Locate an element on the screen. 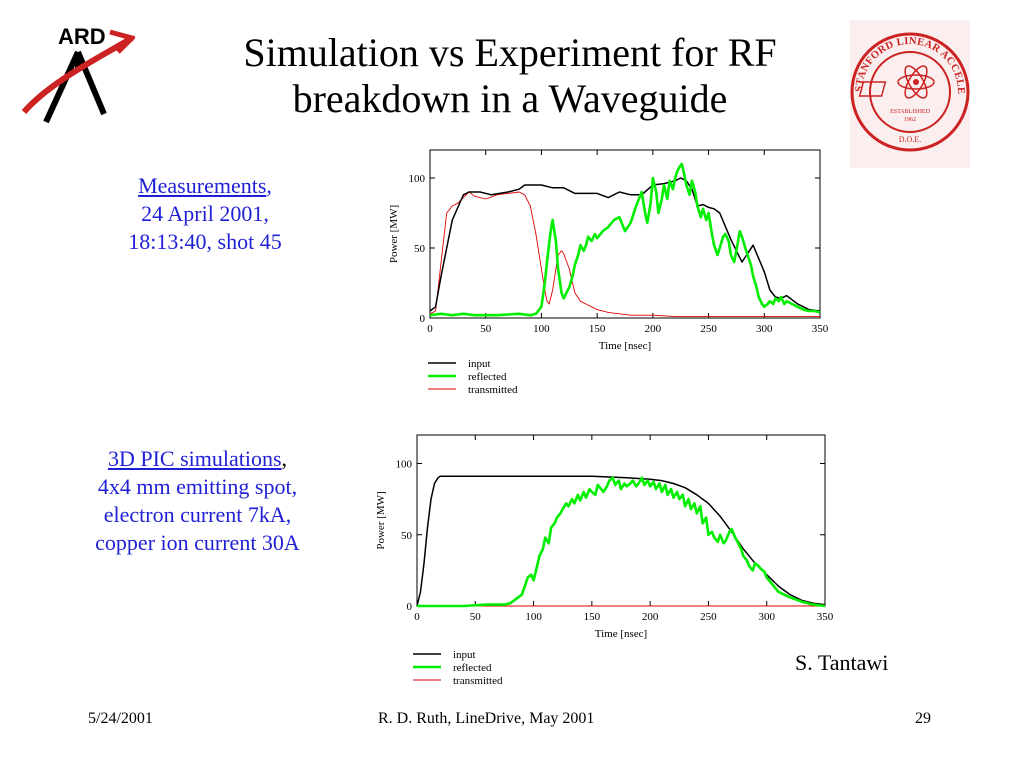 The image size is (1024, 768). simulation-electron-current: electron current 7kA, is located at coordinates (197, 514).